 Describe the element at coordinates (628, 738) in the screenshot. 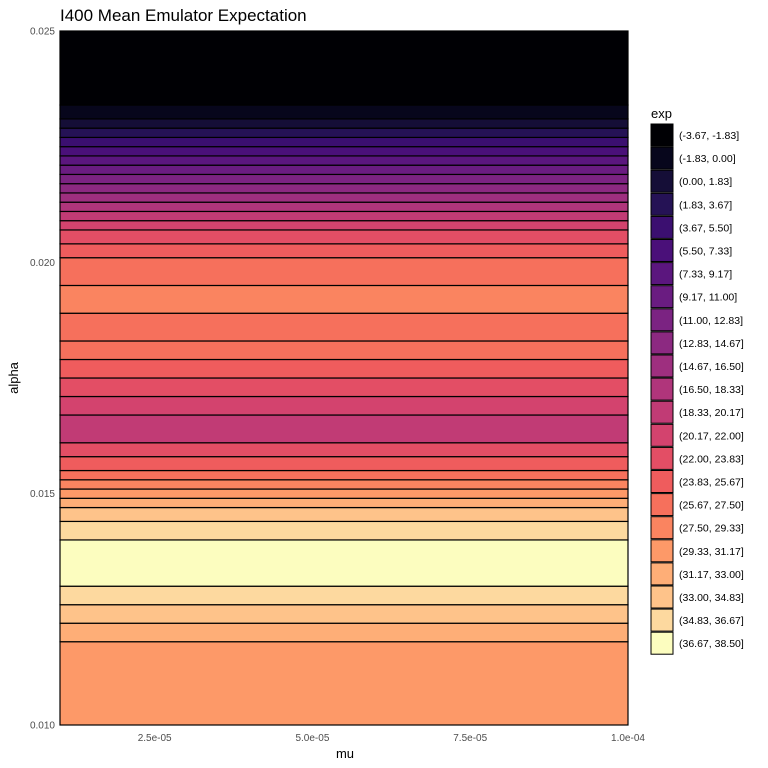

I see `x-tick-label-3: 1.0e-04` at that location.